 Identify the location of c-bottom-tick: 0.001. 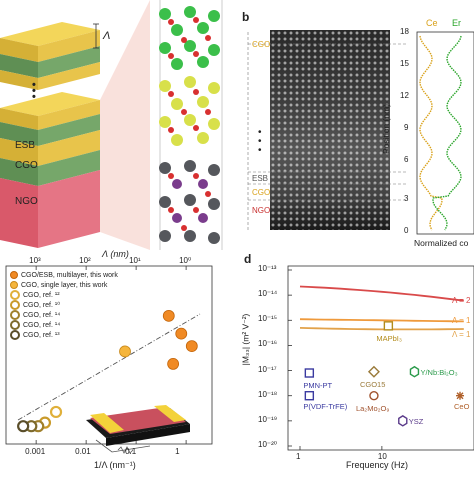
(35, 451).